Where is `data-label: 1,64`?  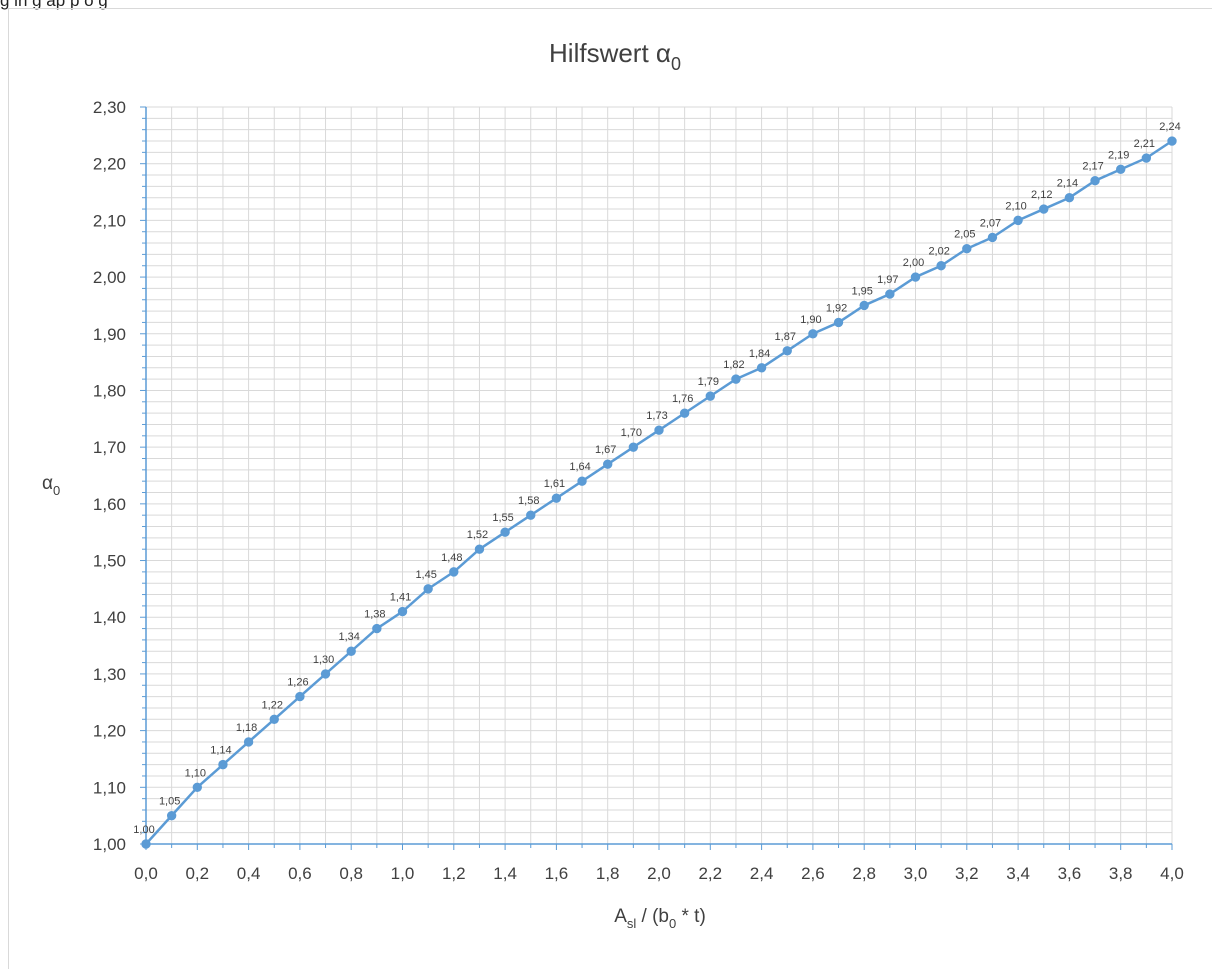 data-label: 1,64 is located at coordinates (579, 467).